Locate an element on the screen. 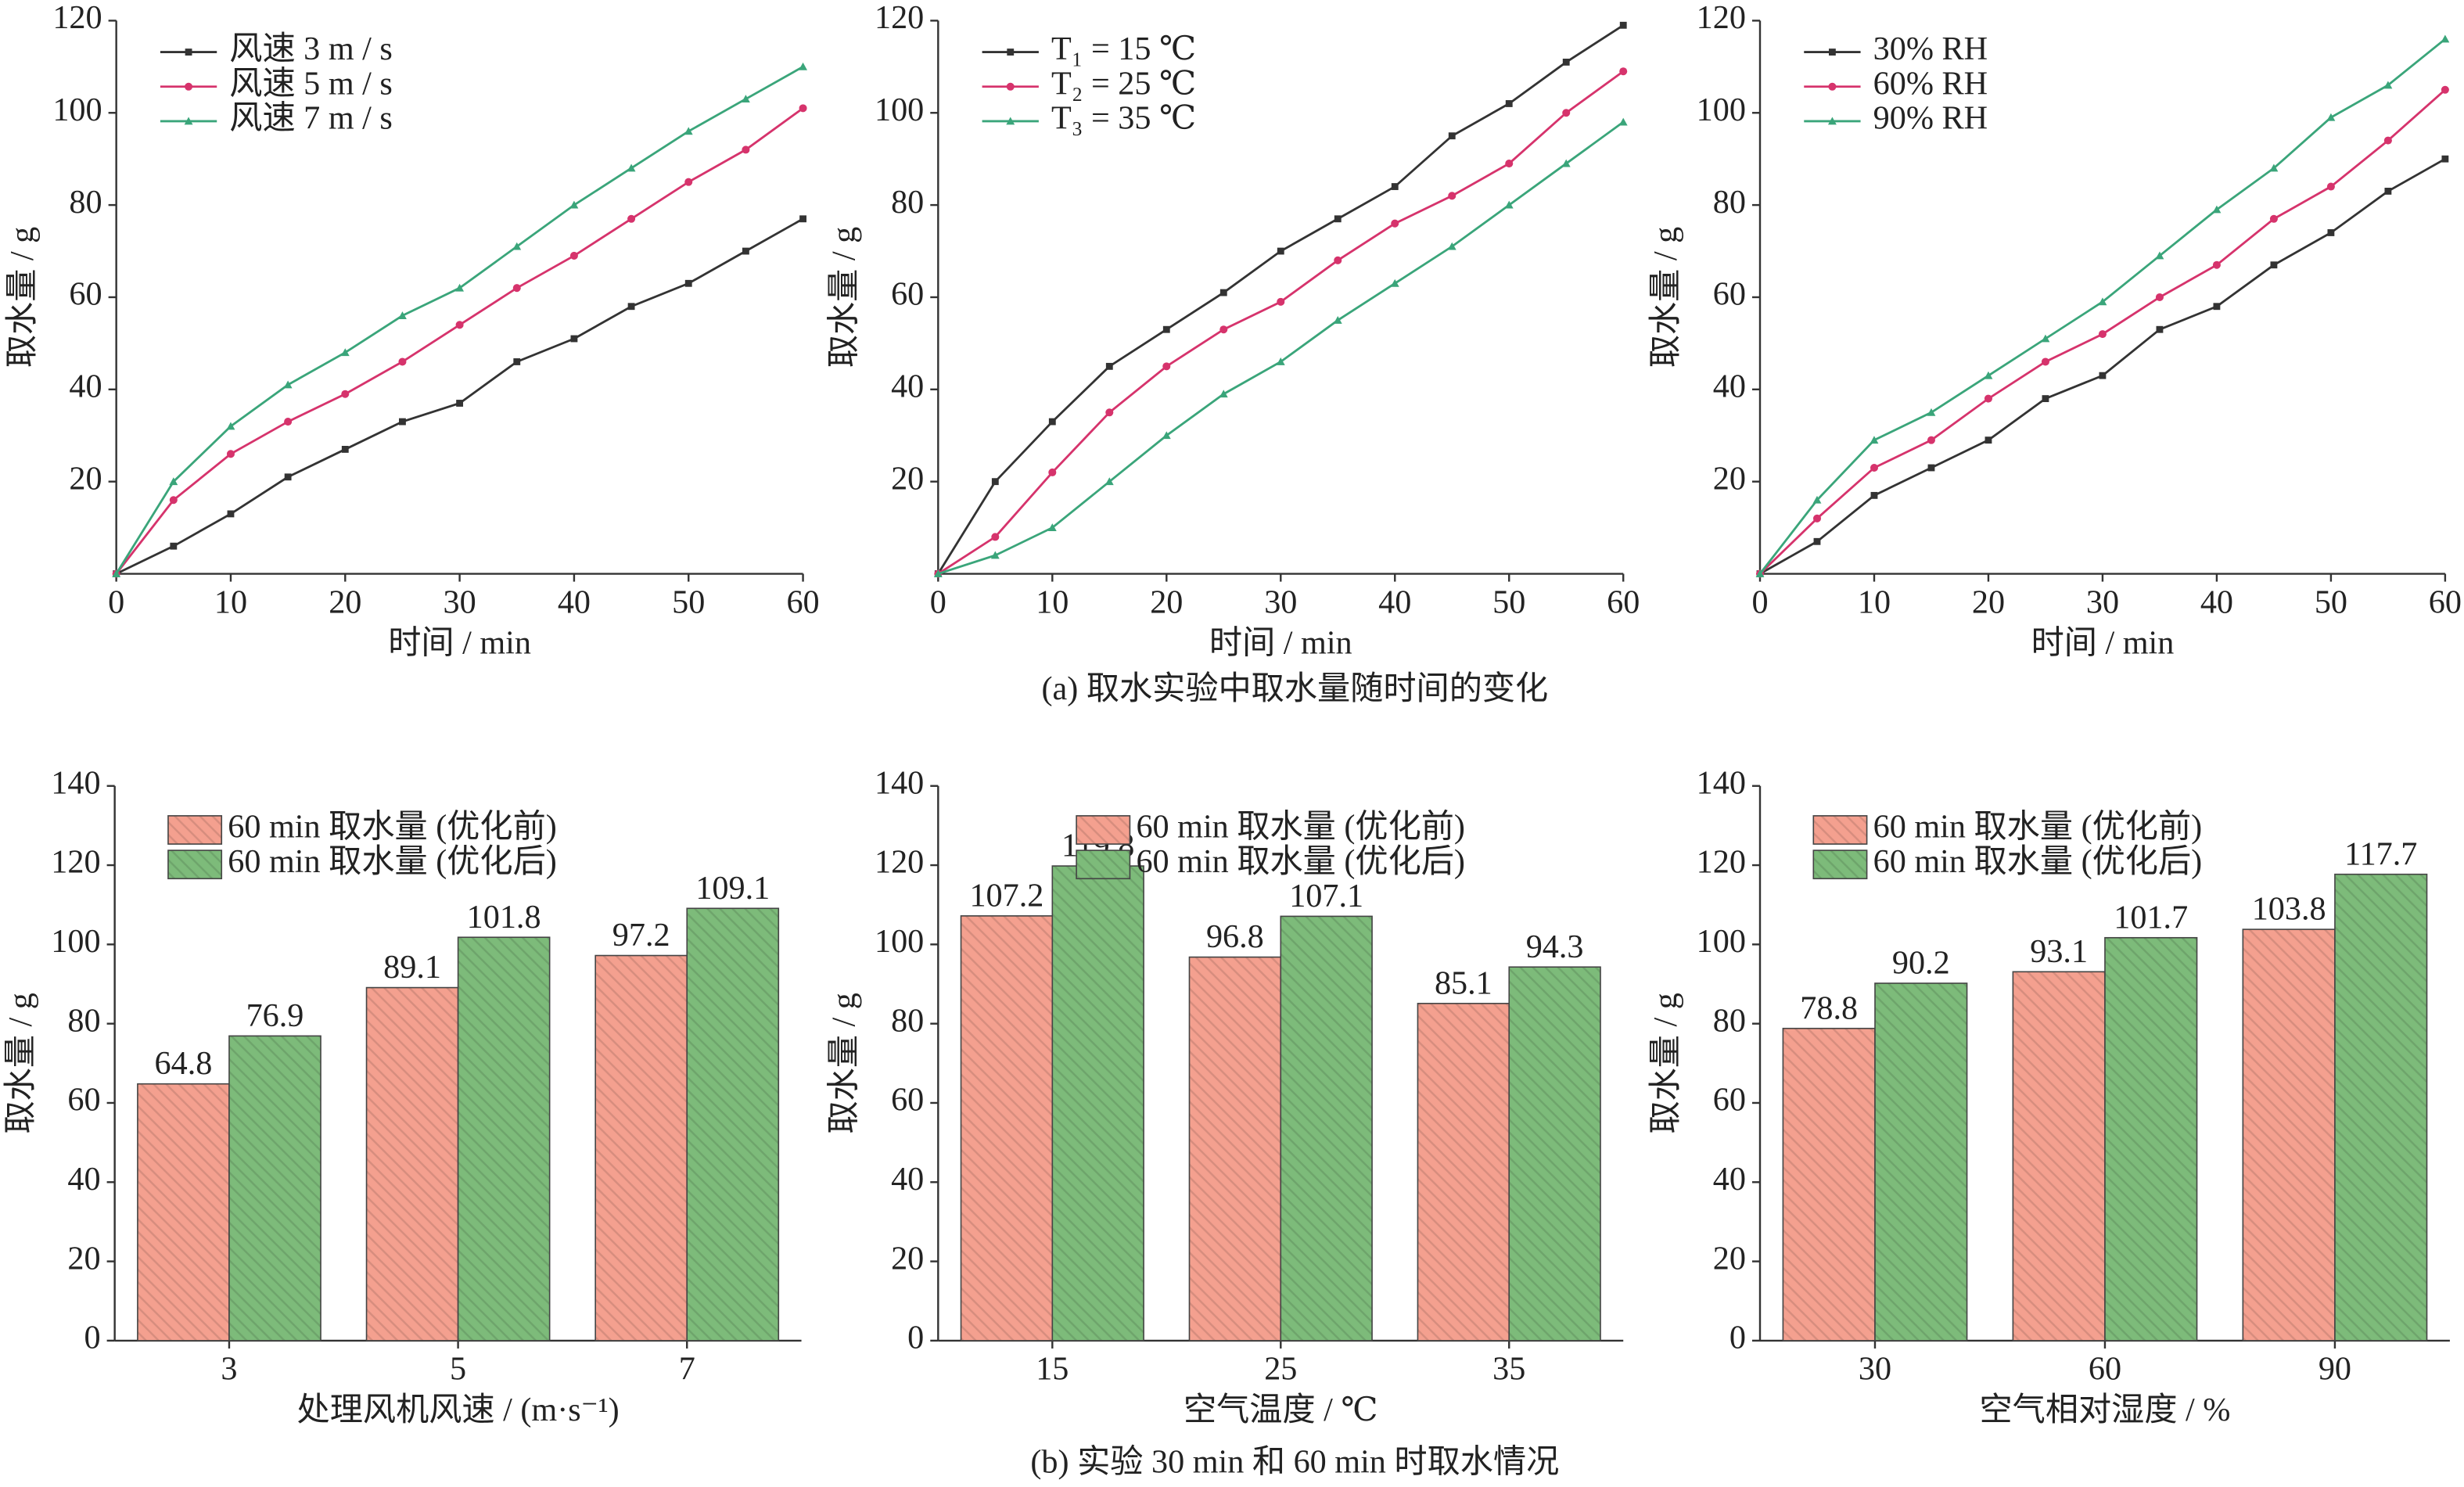  legend-label: 60 min 取水量 (优化后) is located at coordinates (1300, 861).